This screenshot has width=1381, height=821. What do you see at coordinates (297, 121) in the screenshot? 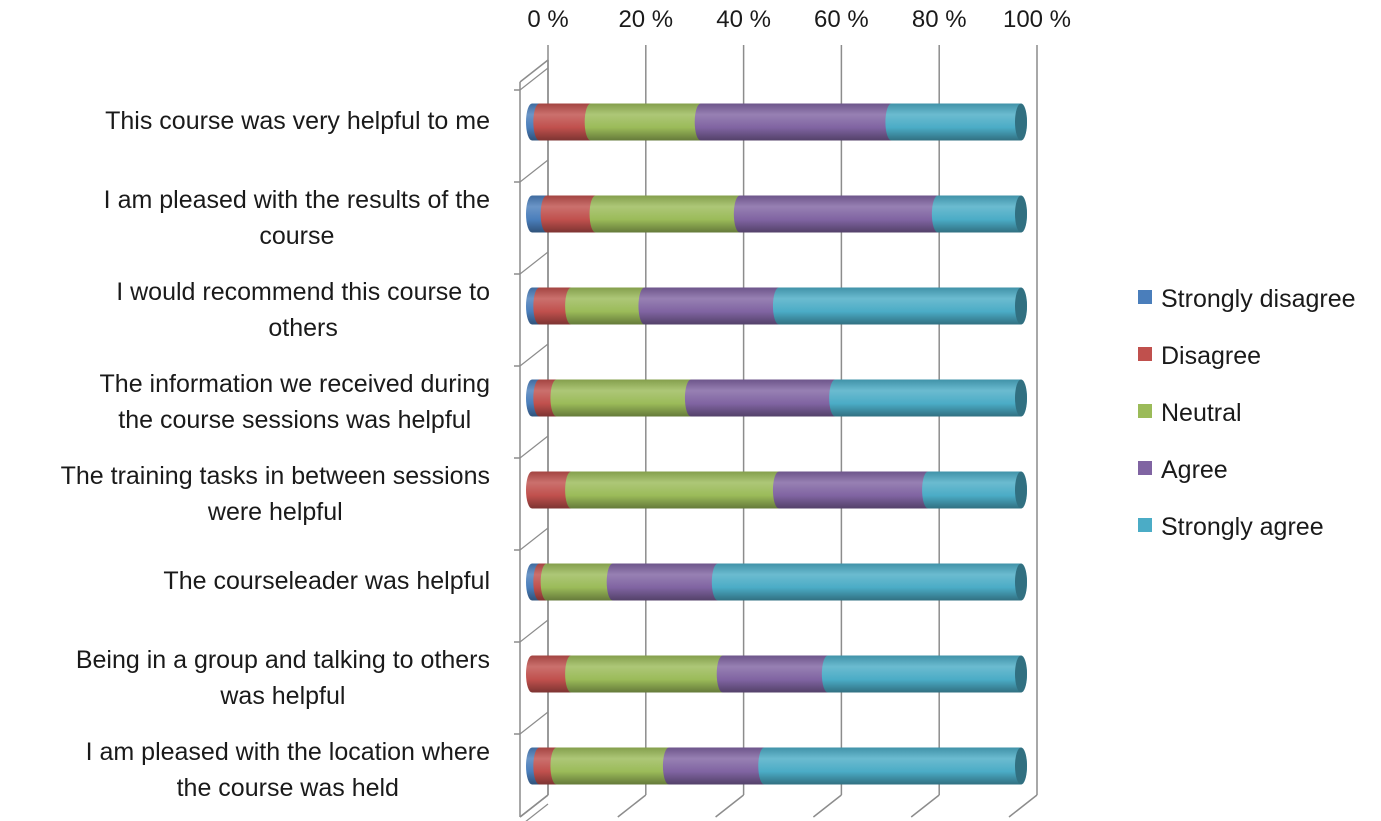
I see `category-label: This course was very helpful to me` at bounding box center [297, 121].